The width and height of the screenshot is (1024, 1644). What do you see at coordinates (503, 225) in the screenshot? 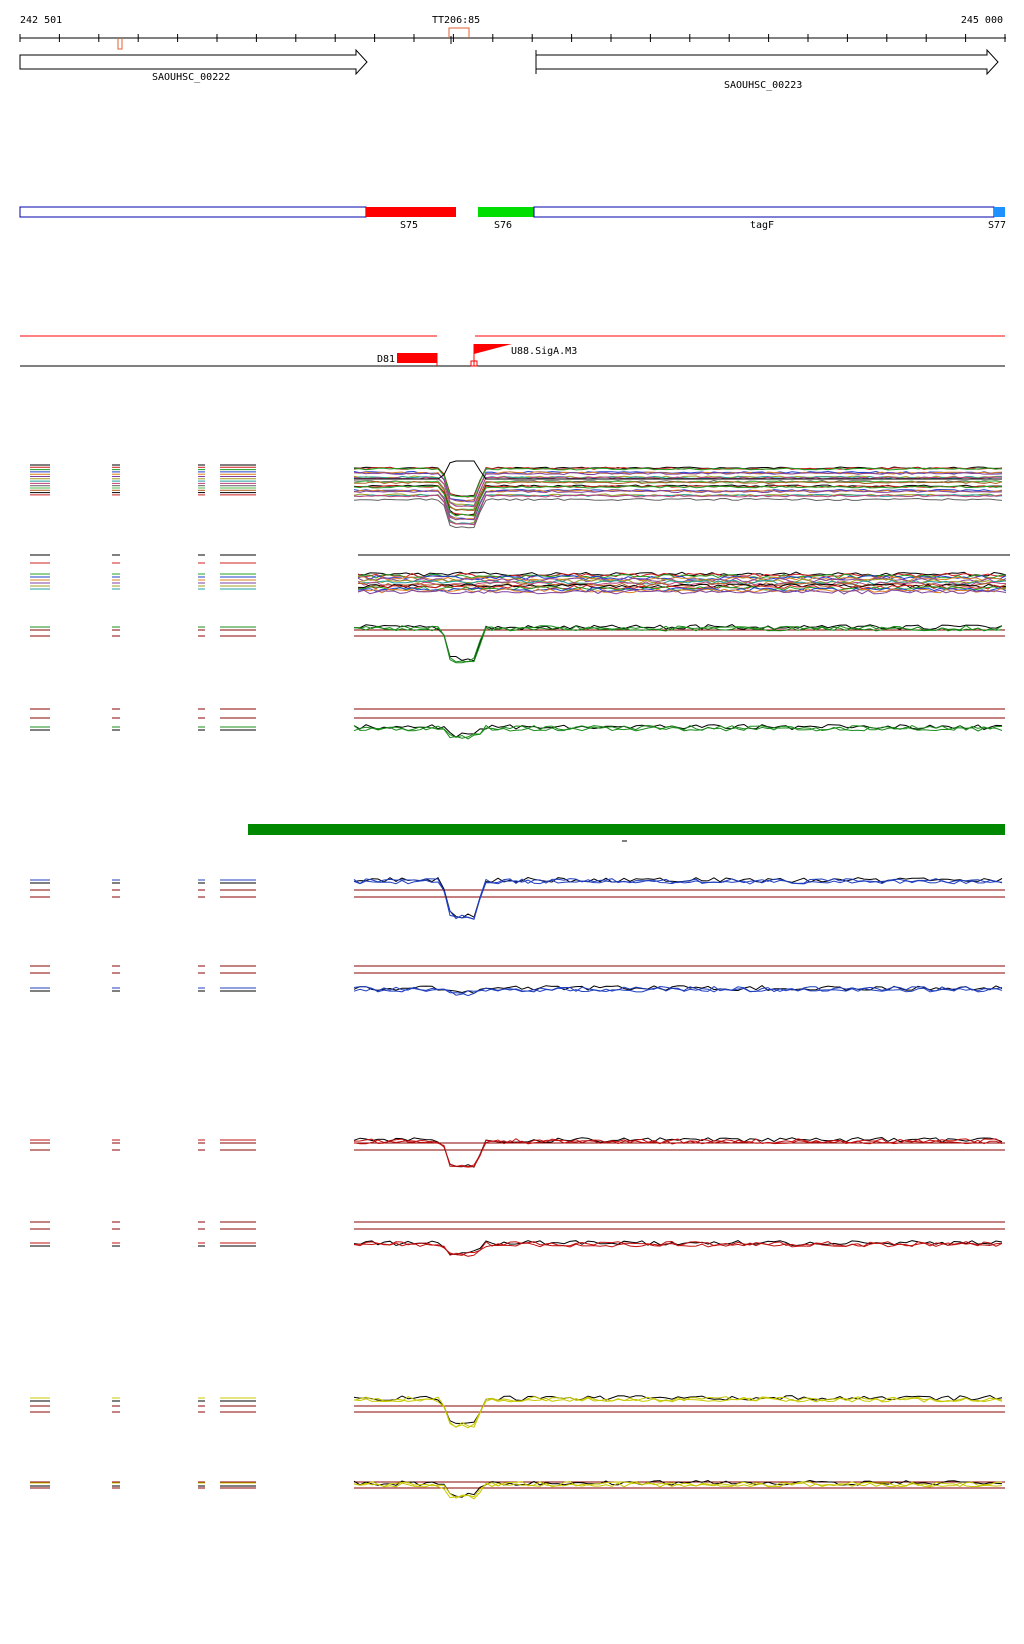
I see `segment-label-s76: S76` at bounding box center [503, 225].